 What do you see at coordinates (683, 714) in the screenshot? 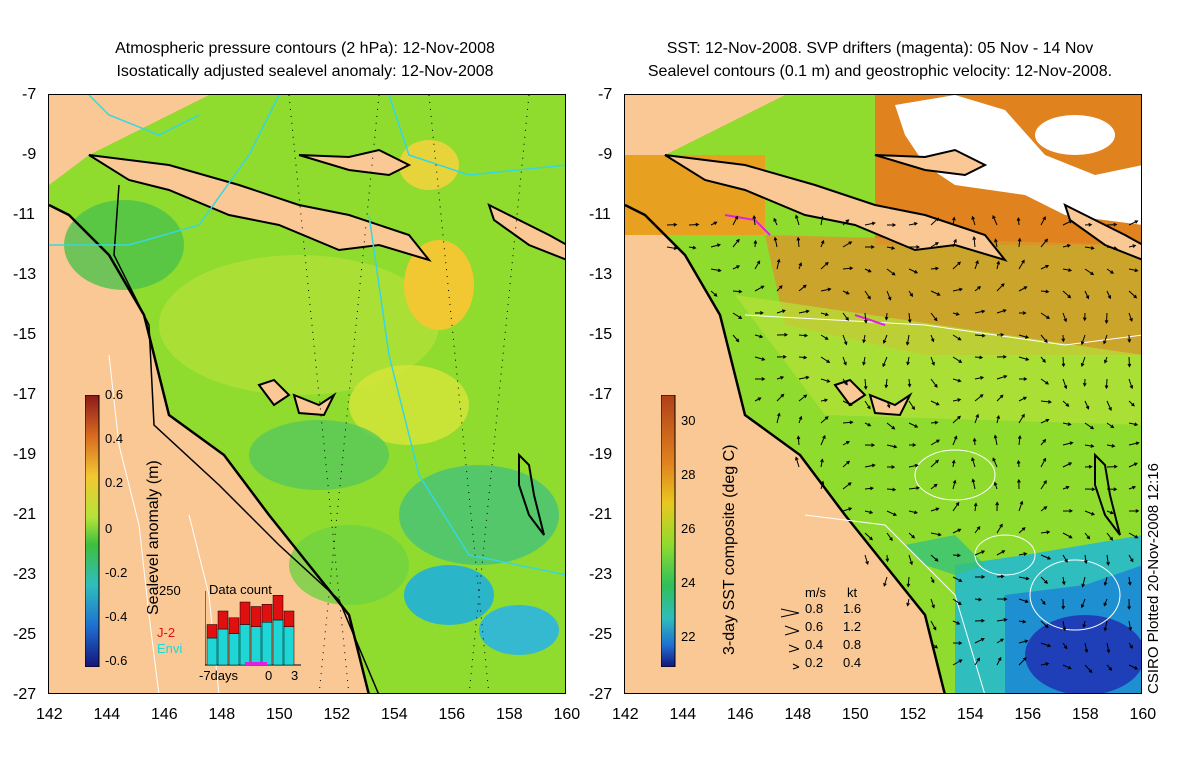
I see `lon-tick-label: 144` at bounding box center [683, 714].